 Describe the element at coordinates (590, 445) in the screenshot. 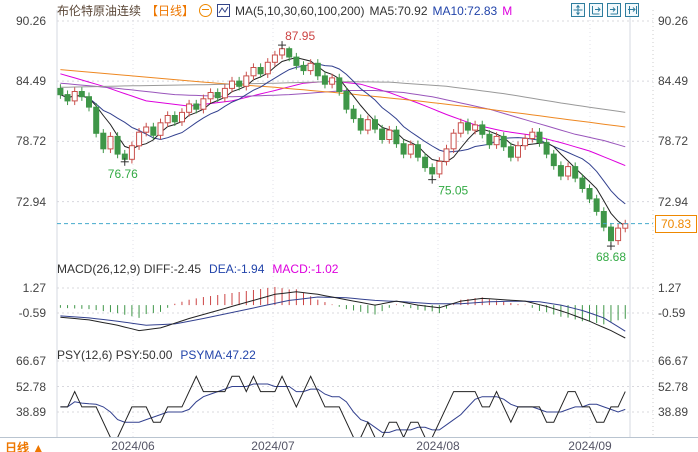

I see `x-axis-month-label: 2024/09` at that location.